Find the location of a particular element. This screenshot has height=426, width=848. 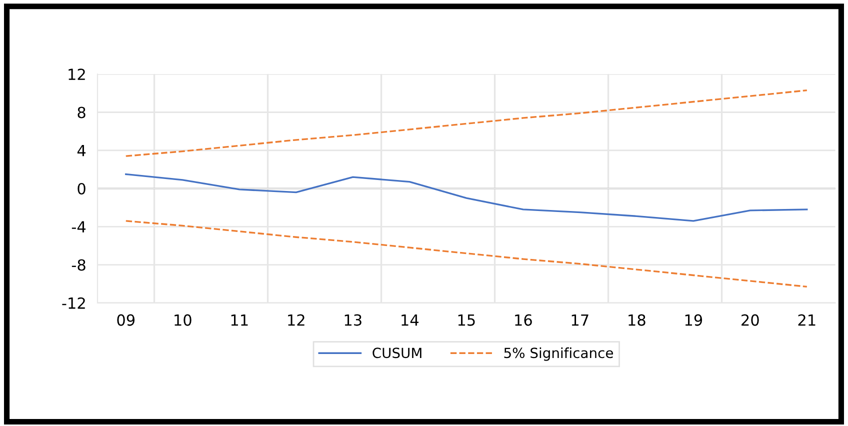

x-tick-label: 14 is located at coordinates (410, 320).